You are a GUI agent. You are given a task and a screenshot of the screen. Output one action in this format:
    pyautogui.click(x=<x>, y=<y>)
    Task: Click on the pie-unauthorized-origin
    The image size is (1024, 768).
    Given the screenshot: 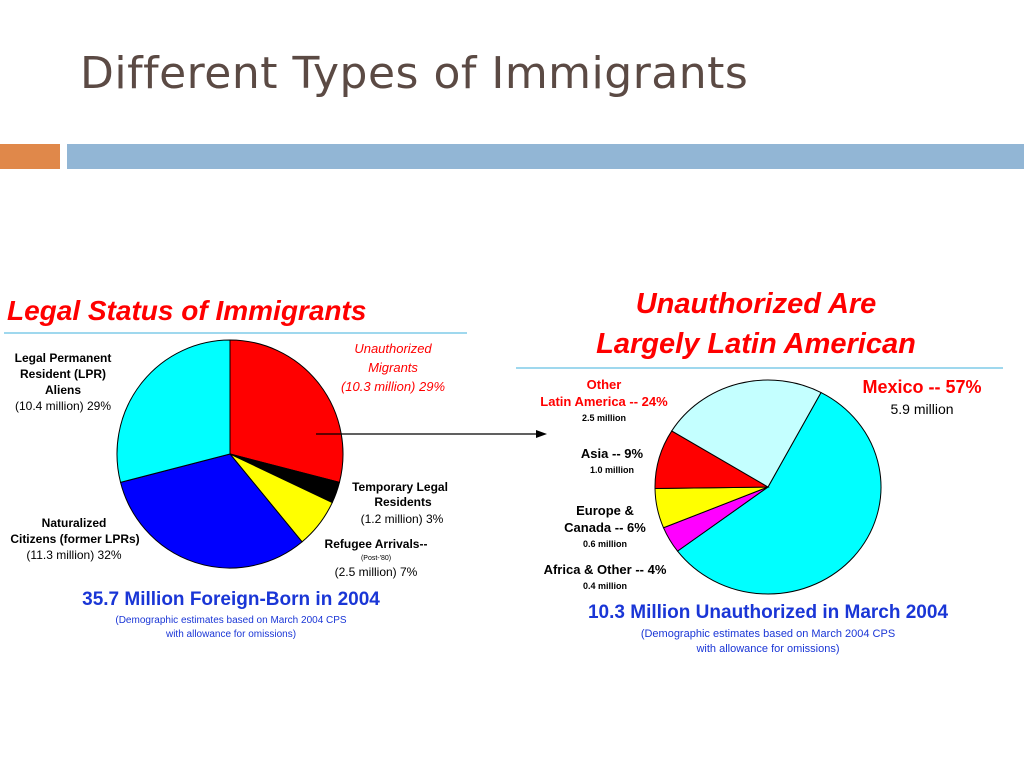 What is the action you would take?
    pyautogui.click(x=768, y=487)
    